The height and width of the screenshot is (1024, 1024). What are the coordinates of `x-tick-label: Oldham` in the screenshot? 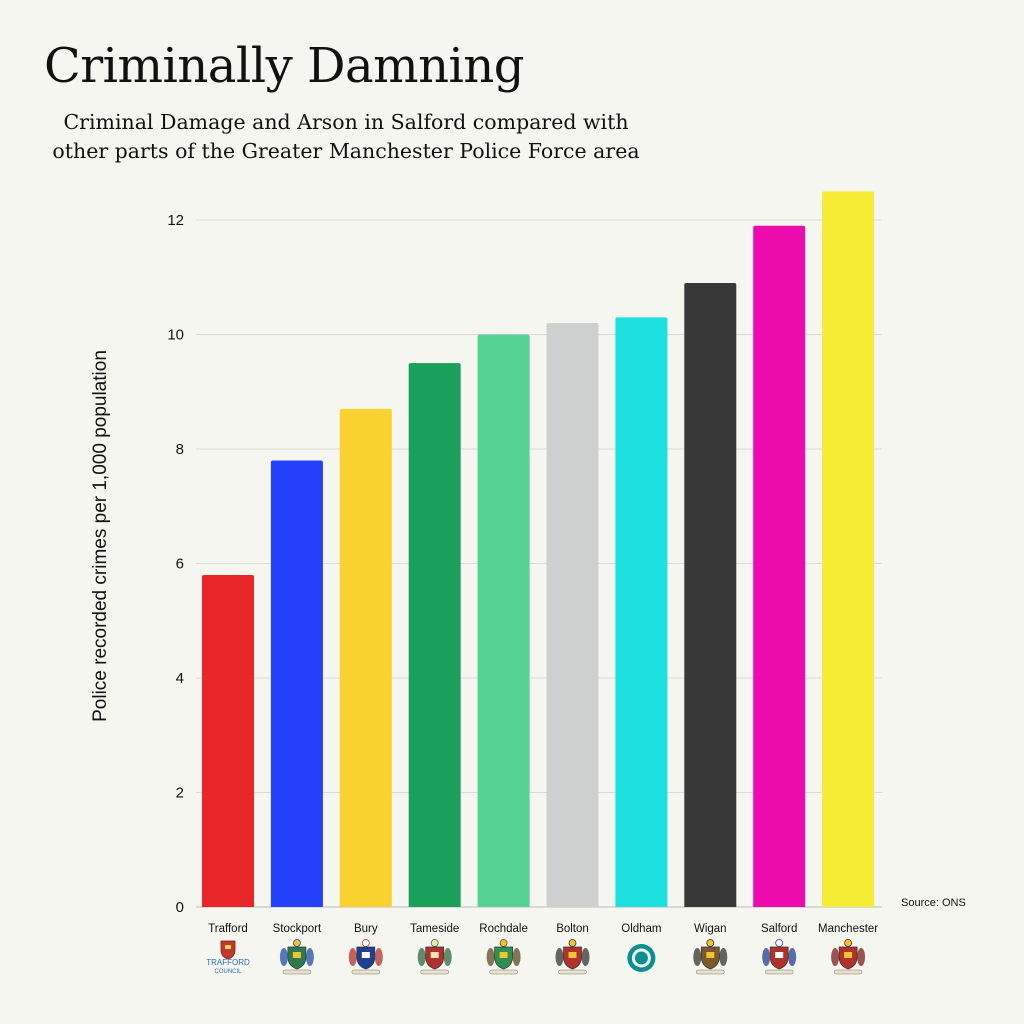 It's located at (641, 929).